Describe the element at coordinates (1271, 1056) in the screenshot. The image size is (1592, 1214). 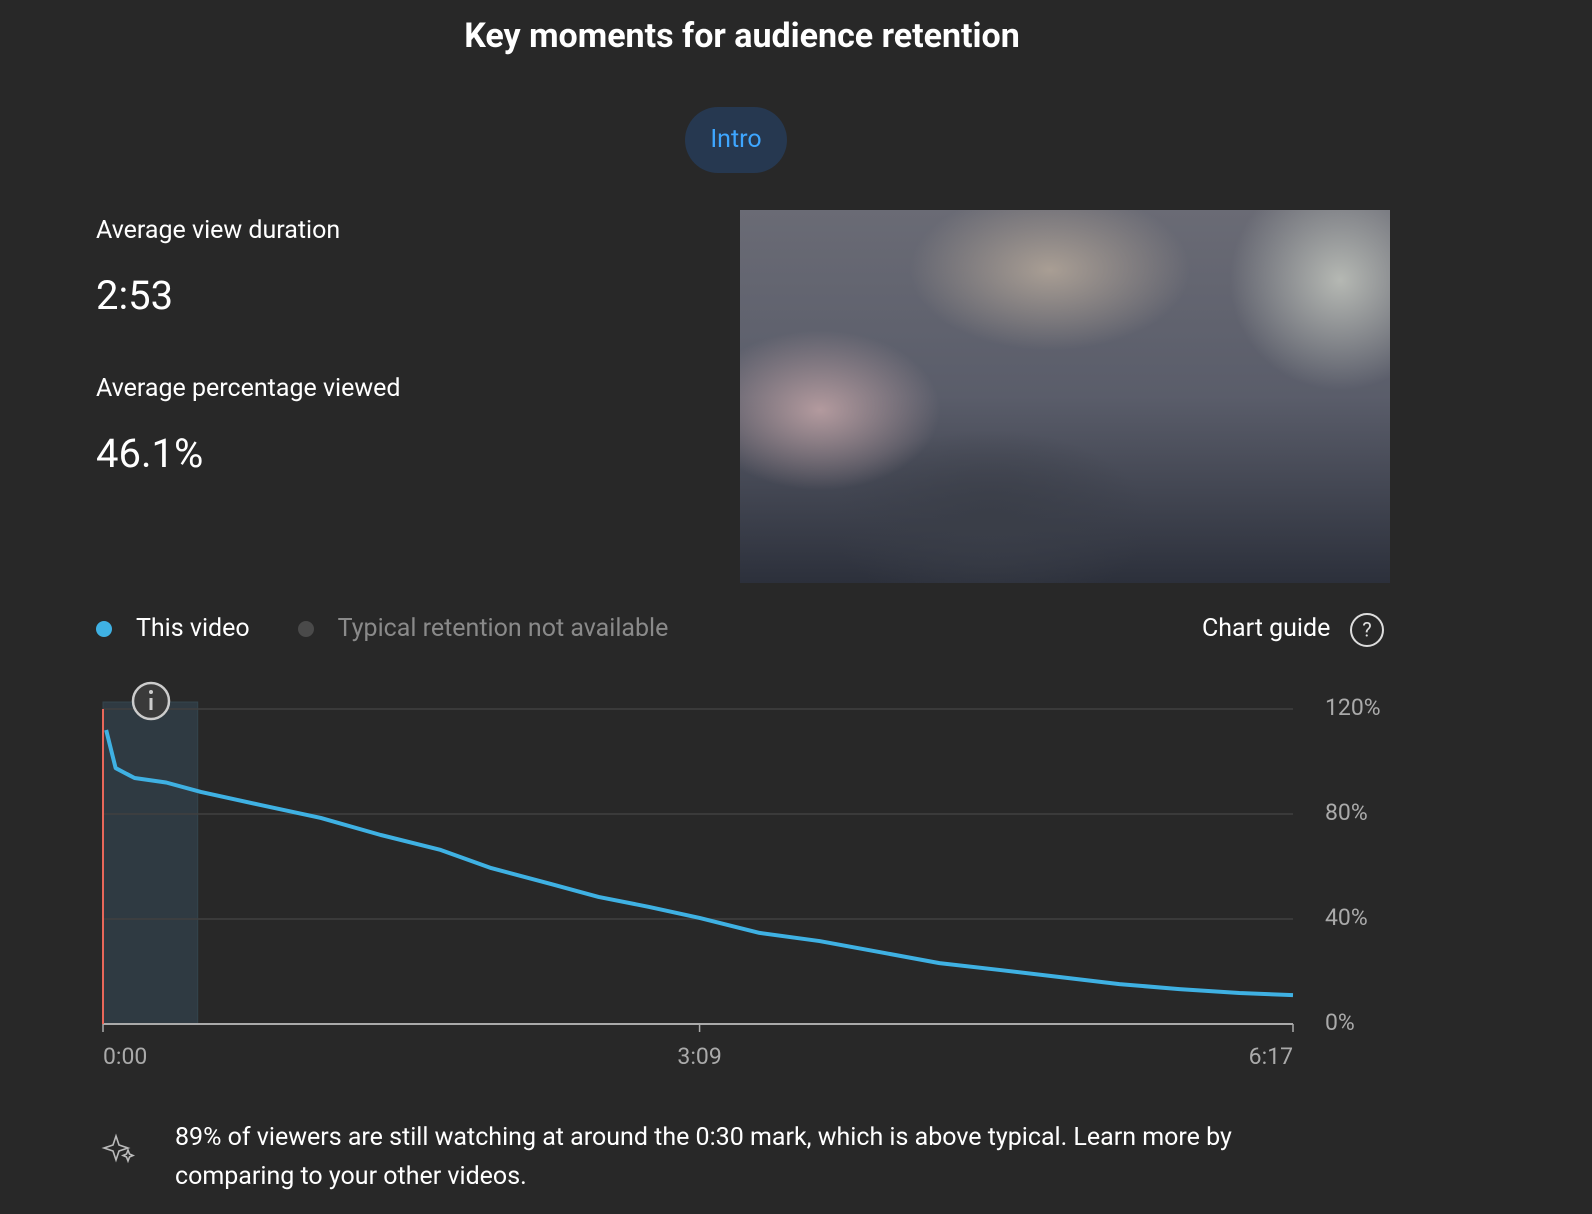
I see `x-tick-label: 6:17` at that location.